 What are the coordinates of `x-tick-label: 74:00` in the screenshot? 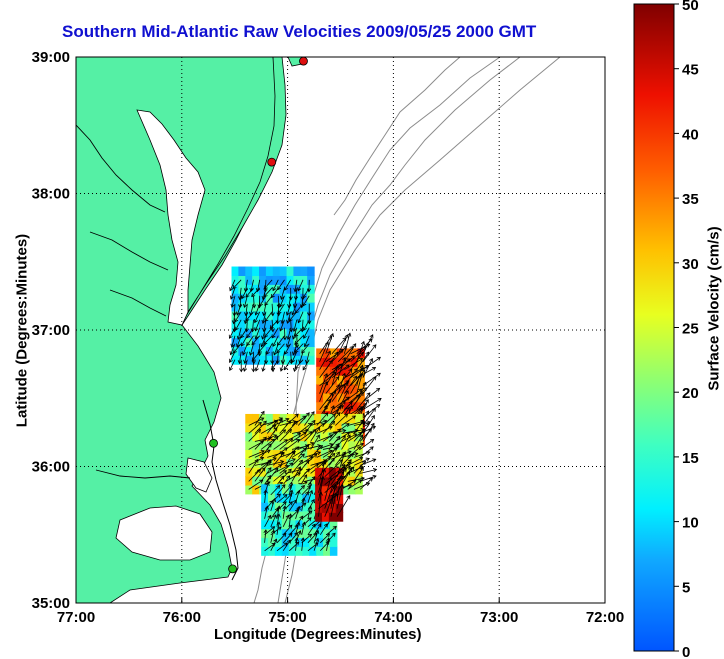 It's located at (393, 617).